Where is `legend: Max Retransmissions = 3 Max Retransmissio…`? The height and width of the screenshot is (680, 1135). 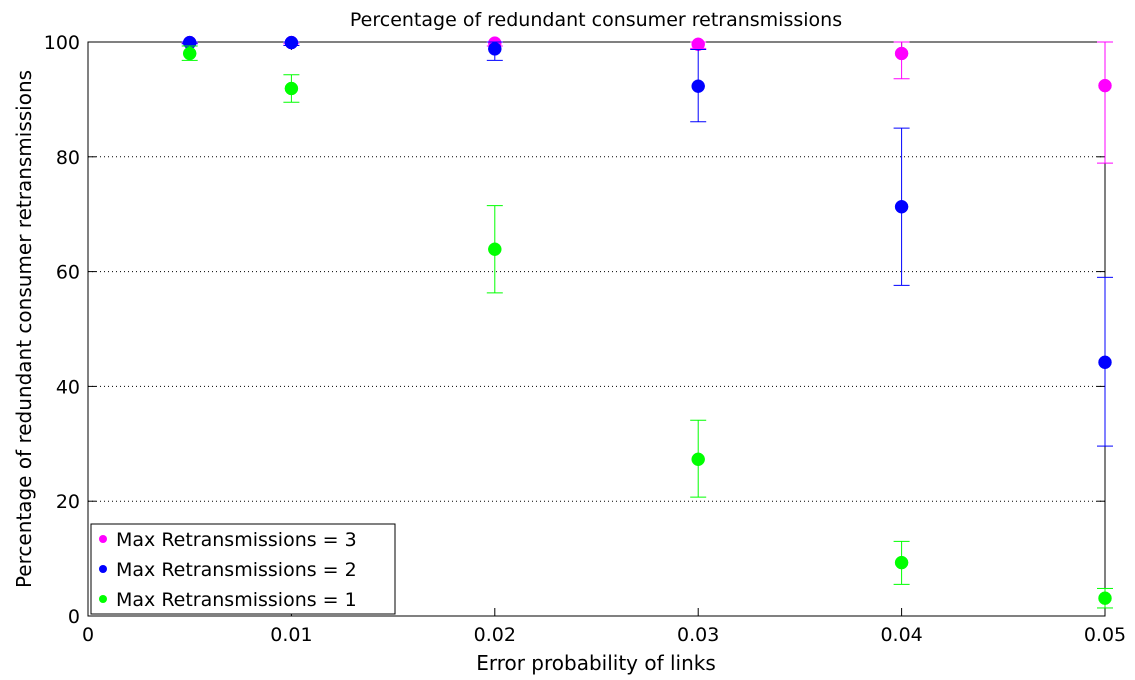 legend: Max Retransmissions = 3 Max Retransmissio… is located at coordinates (243, 569).